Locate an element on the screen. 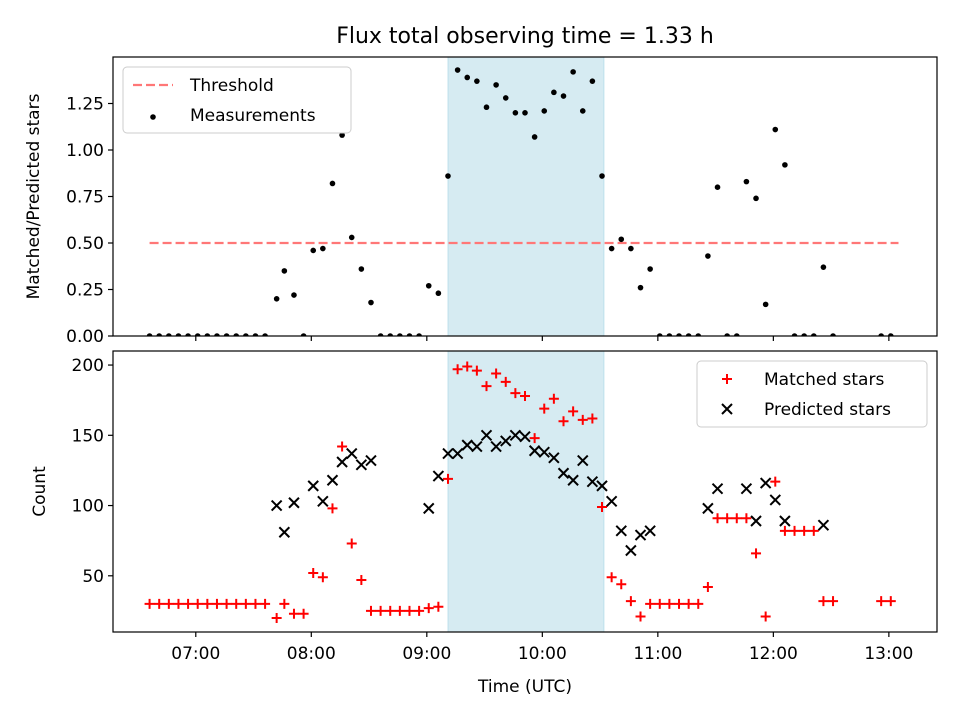 The width and height of the screenshot is (960, 720). y-axis-label: Matched/Predicted stars is located at coordinates (34, 196).